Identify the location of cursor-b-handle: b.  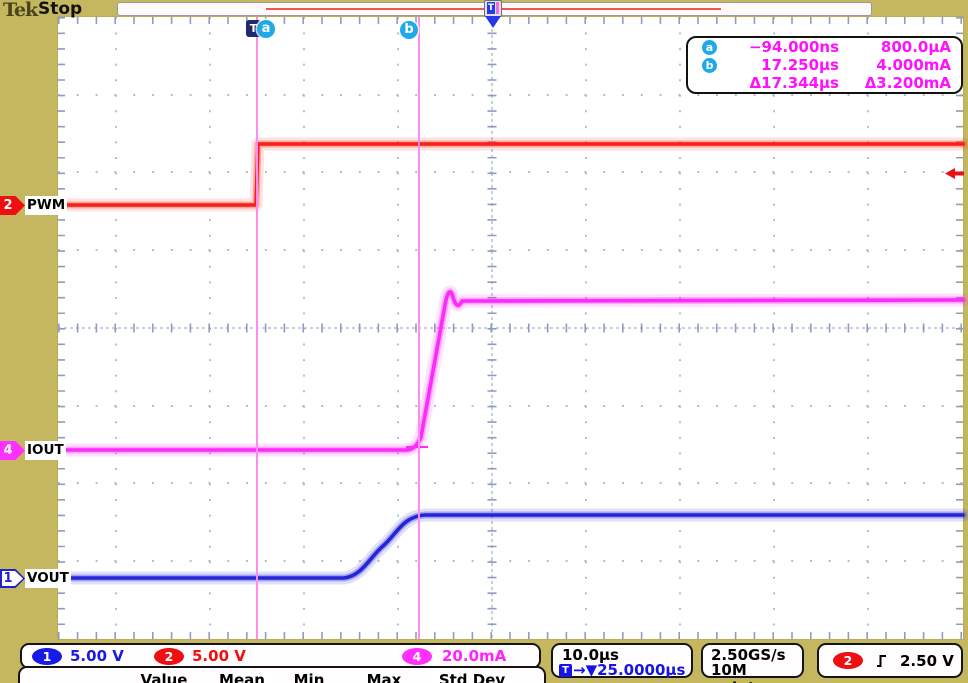
(409, 30).